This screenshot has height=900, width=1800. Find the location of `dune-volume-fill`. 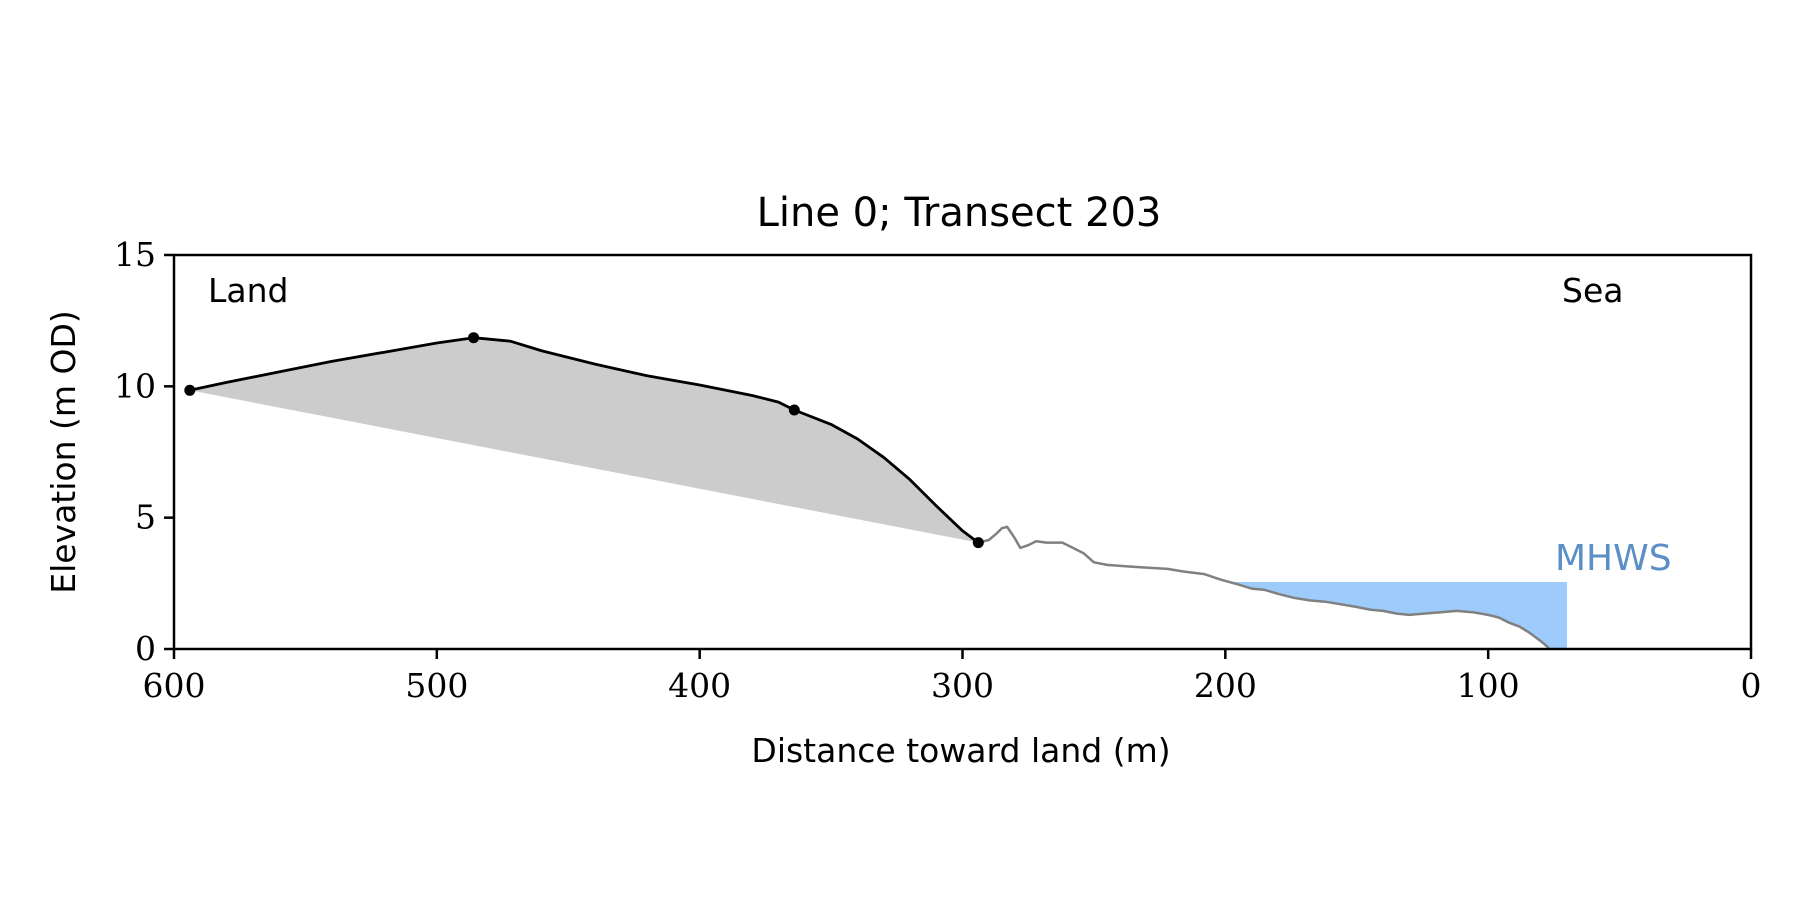

dune-volume-fill is located at coordinates (584, 440).